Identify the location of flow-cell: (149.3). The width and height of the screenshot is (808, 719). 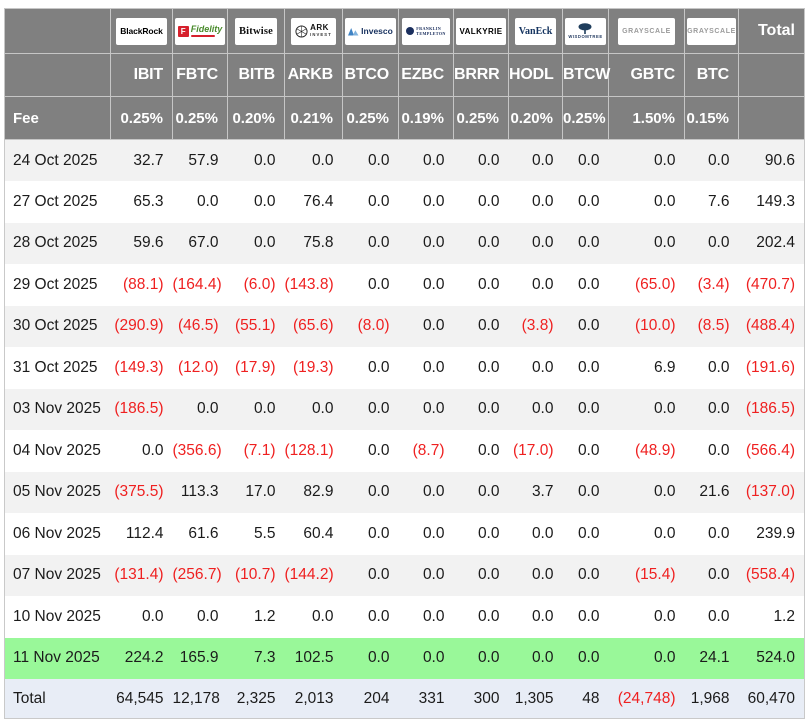
(139, 367).